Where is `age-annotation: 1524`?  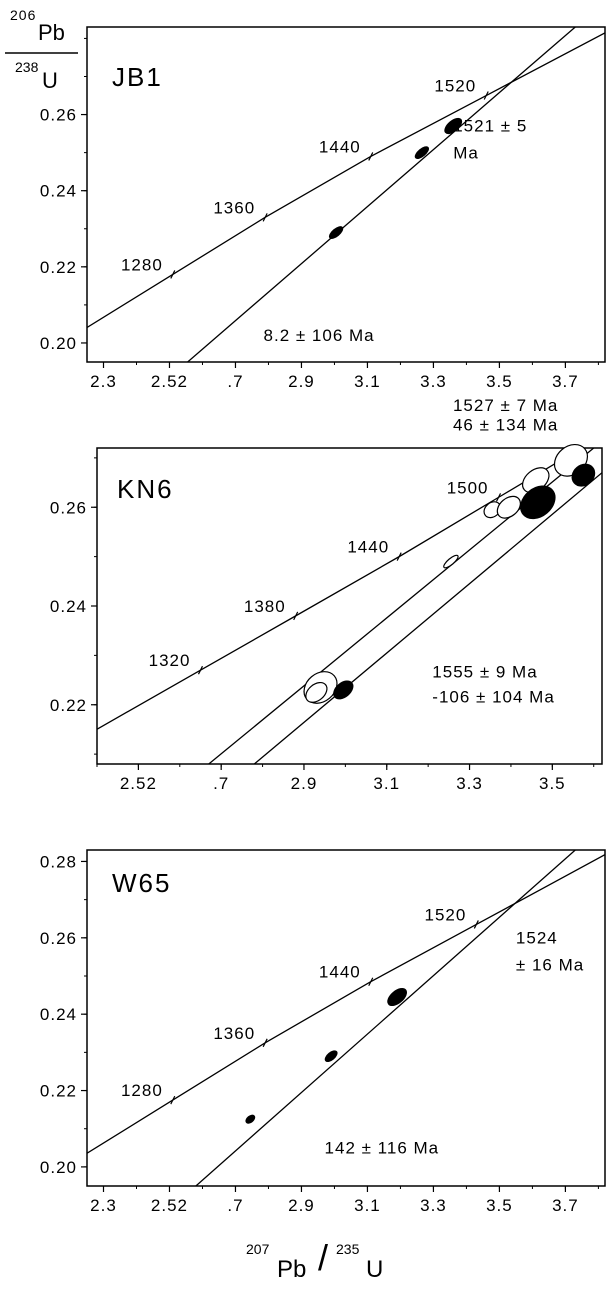 age-annotation: 1524 is located at coordinates (537, 938).